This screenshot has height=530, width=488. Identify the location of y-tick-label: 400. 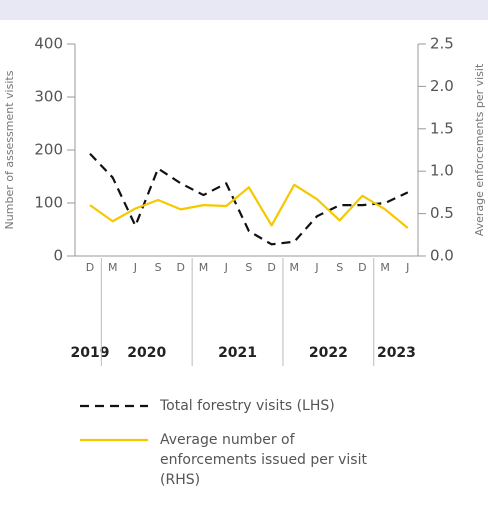
(48, 44).